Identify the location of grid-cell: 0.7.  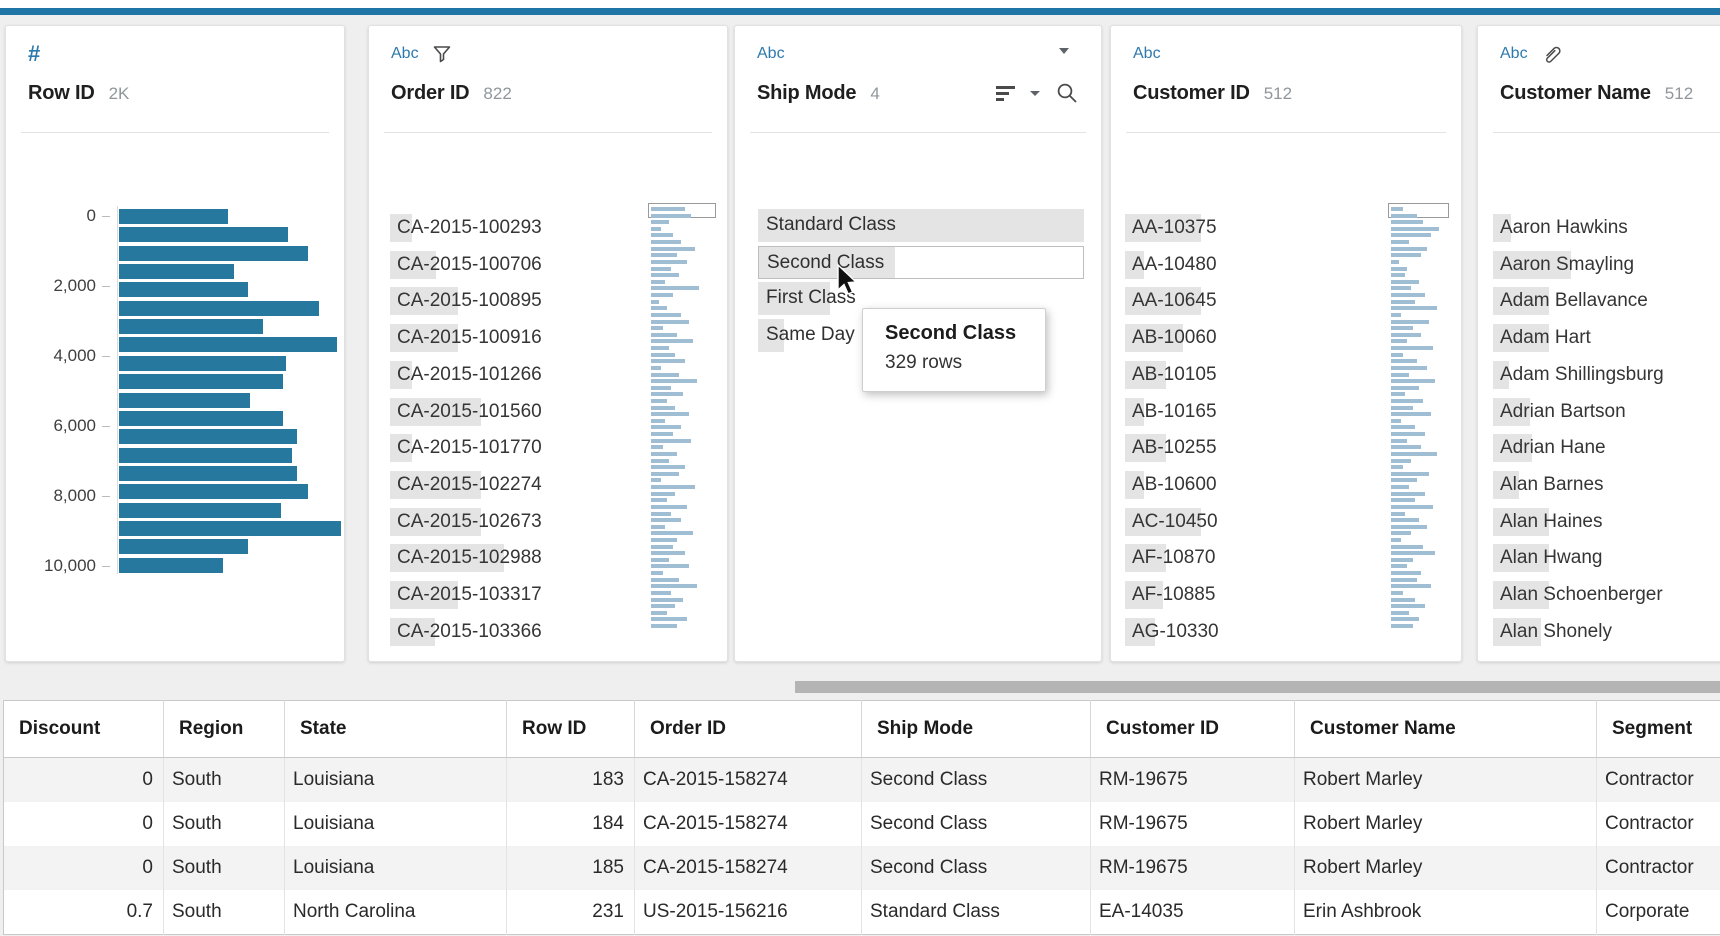
(83, 912).